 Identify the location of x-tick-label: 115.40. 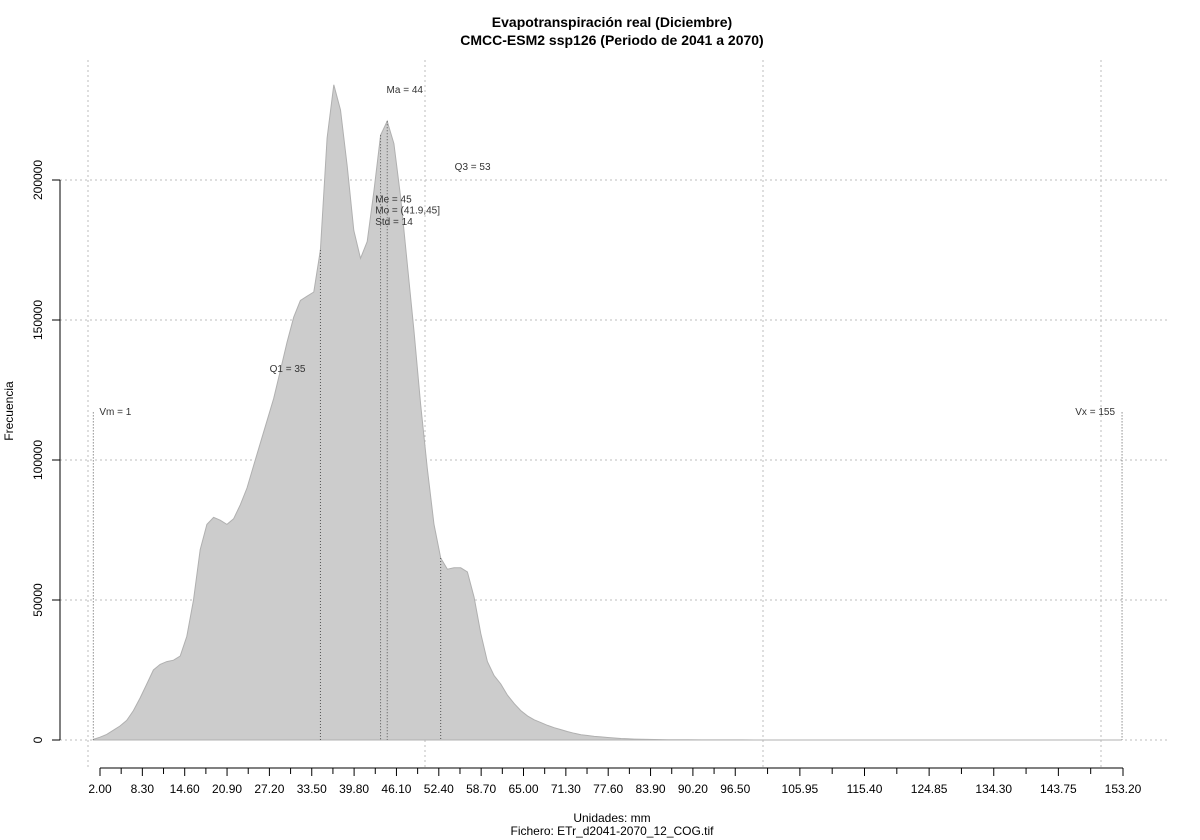
(865, 789).